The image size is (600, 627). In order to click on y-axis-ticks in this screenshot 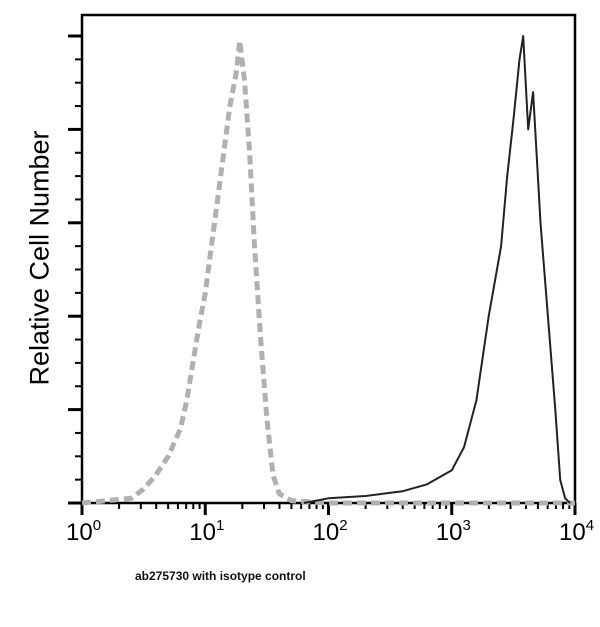, I will do `click(75, 269)`.